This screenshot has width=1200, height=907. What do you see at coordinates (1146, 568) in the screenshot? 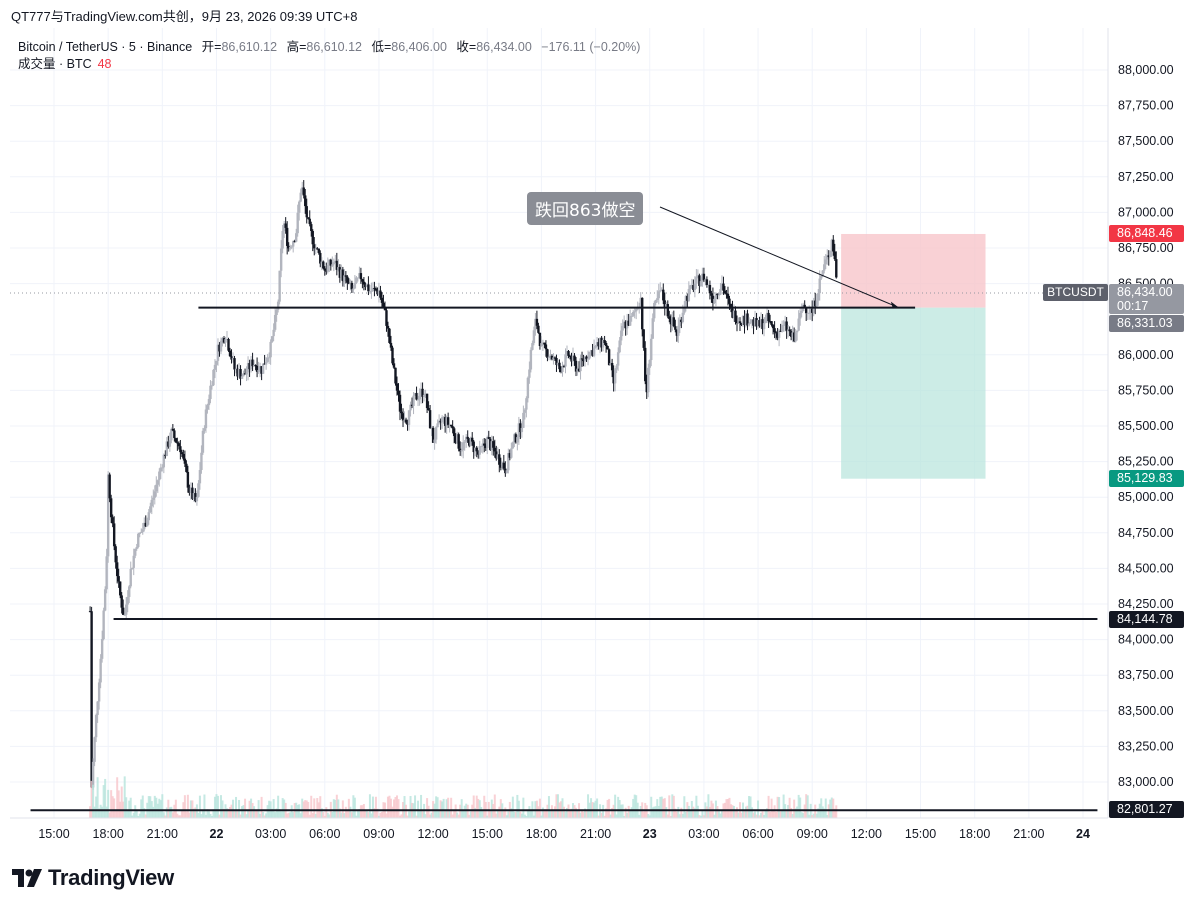
I see `price-axis-label: 84,500.00` at bounding box center [1146, 568].